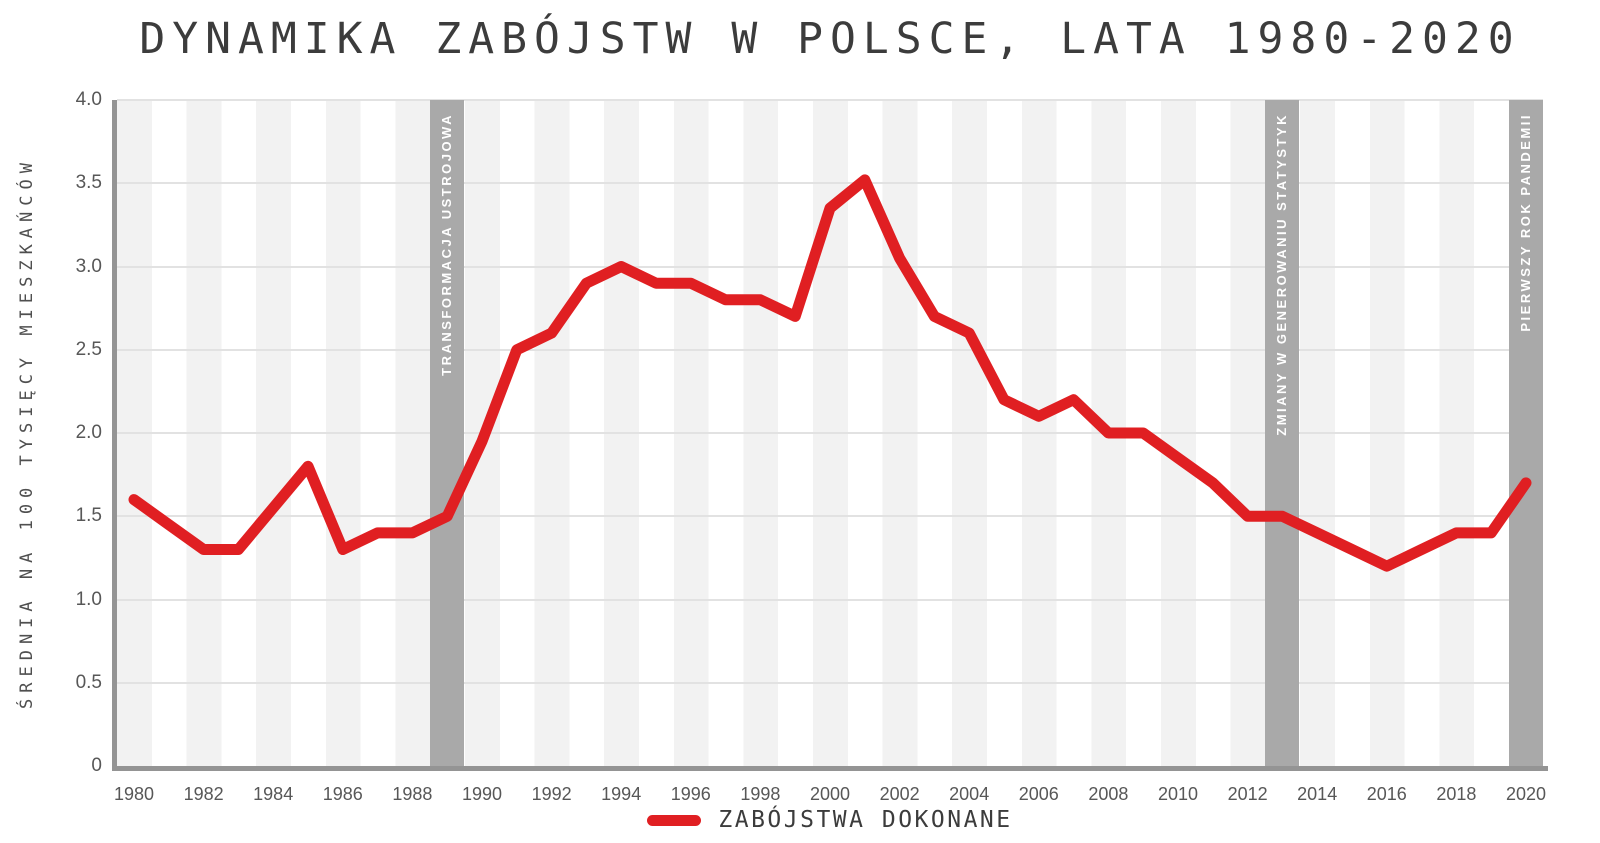 The height and width of the screenshot is (843, 1600). I want to click on annotation-band-2013: ZMIANY W GENEROWANIU STATYSTYK, so click(1282, 433).